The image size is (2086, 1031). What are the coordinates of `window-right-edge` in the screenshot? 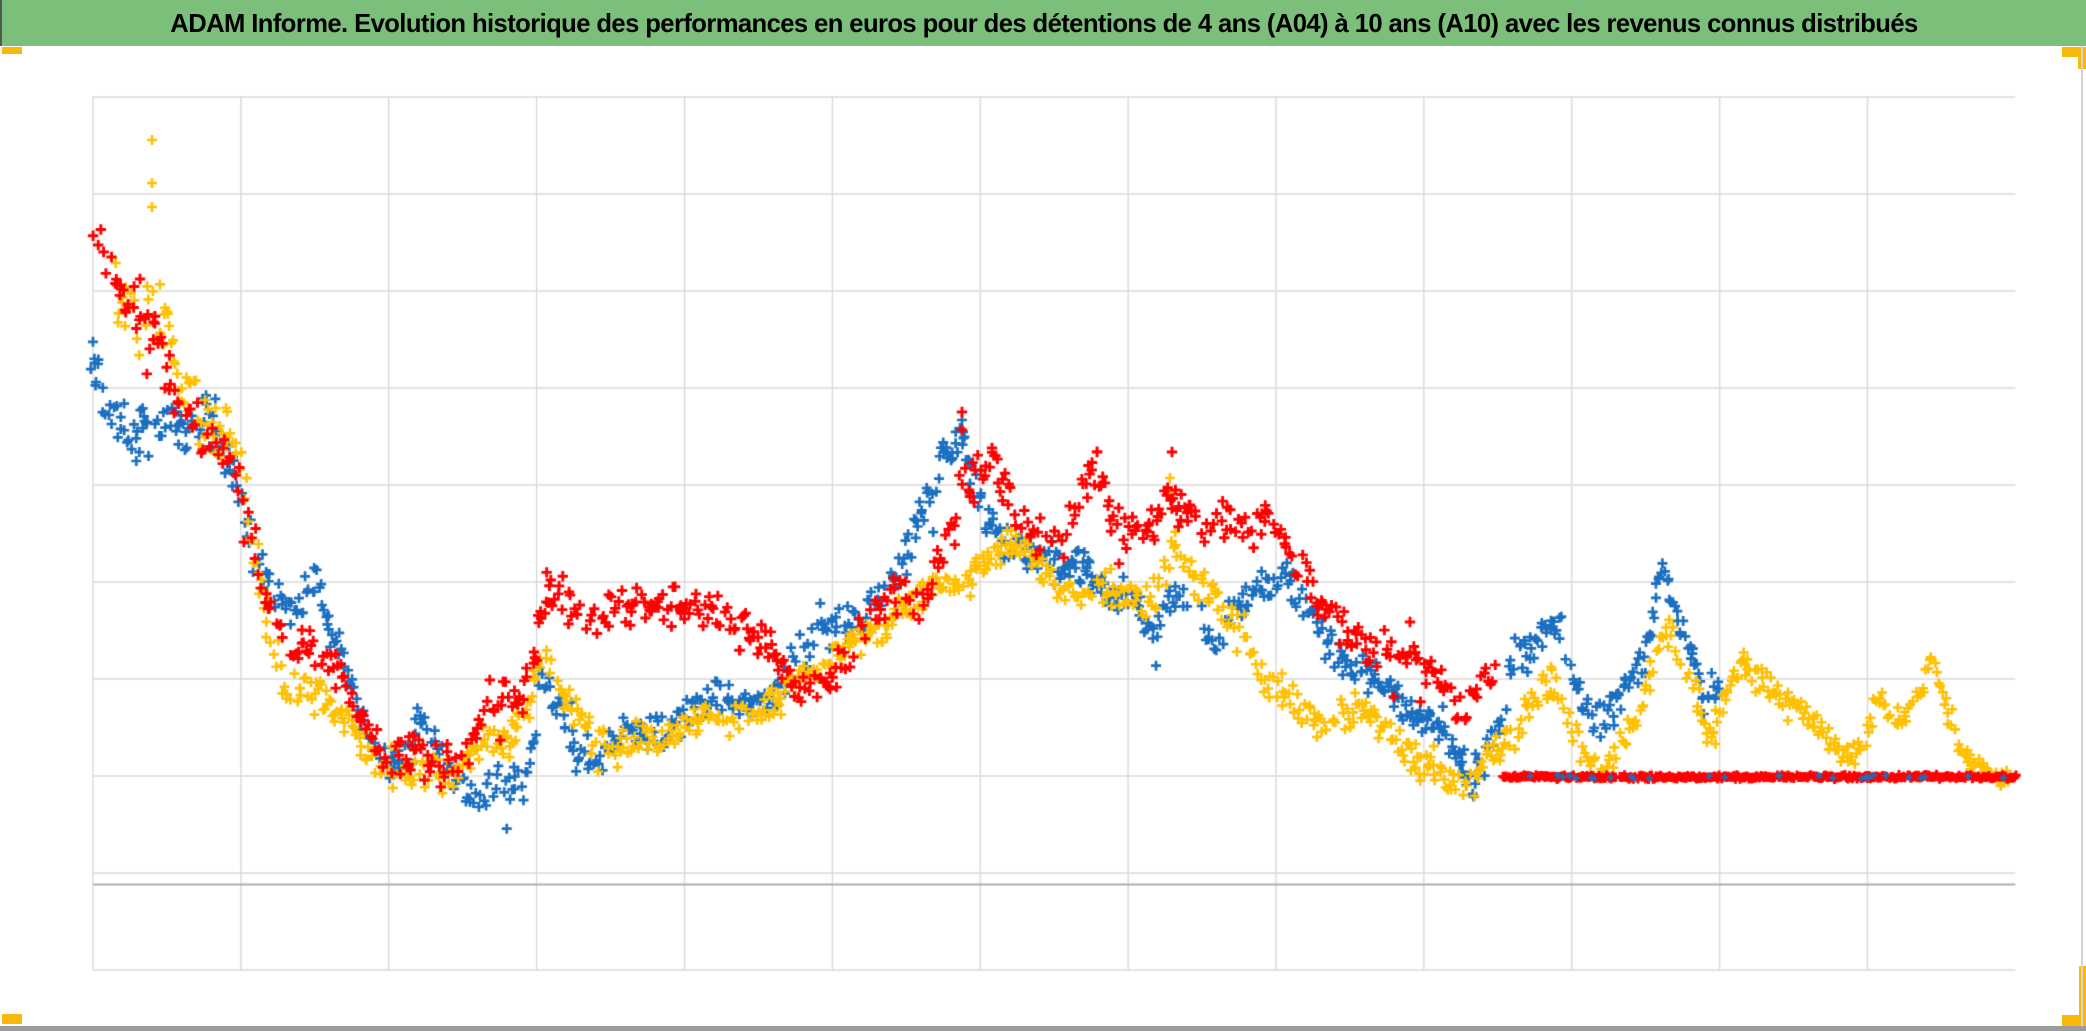 It's located at (2082, 536).